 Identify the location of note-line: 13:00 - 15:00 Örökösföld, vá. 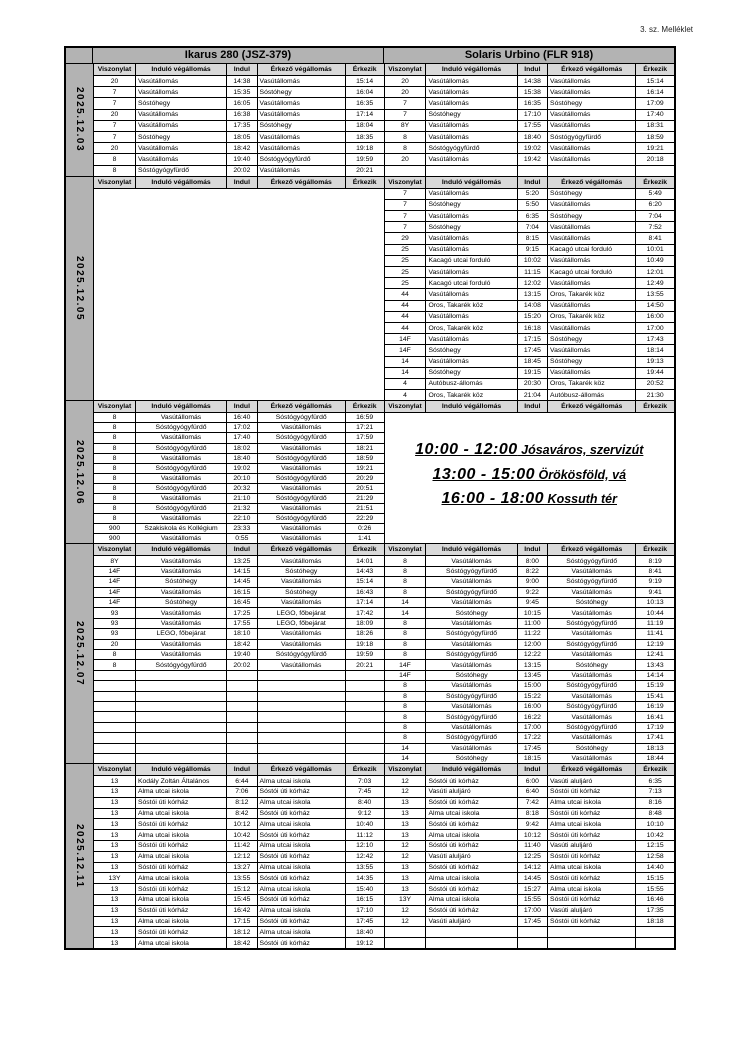
(529, 475).